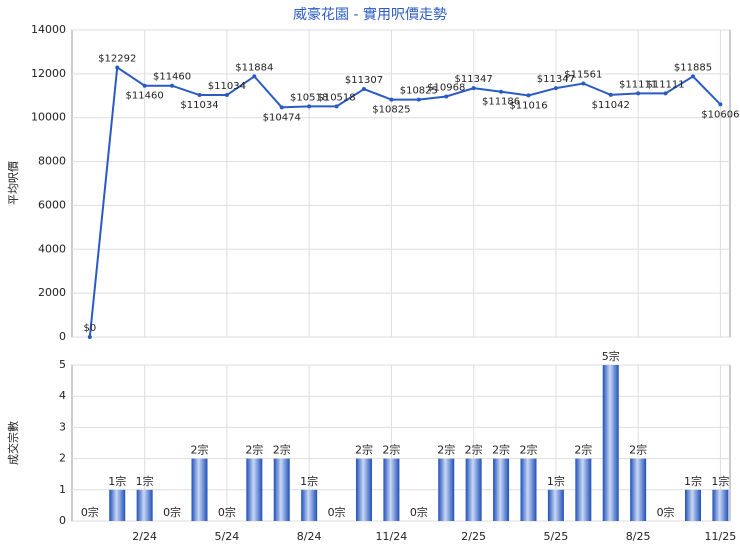 Image resolution: width=740 pixels, height=550 pixels. What do you see at coordinates (62, 426) in the screenshot?
I see `y-tick-label: 3` at bounding box center [62, 426].